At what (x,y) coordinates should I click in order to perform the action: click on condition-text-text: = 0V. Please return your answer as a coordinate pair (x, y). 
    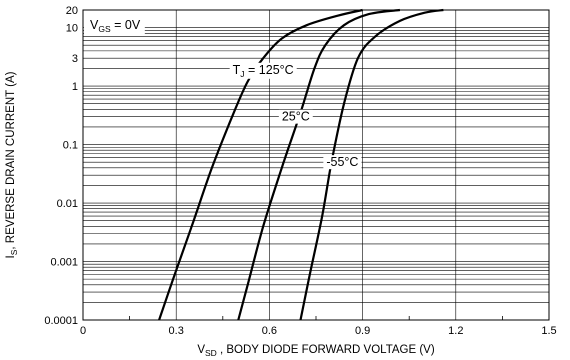
    Looking at the image, I should click on (126, 25).